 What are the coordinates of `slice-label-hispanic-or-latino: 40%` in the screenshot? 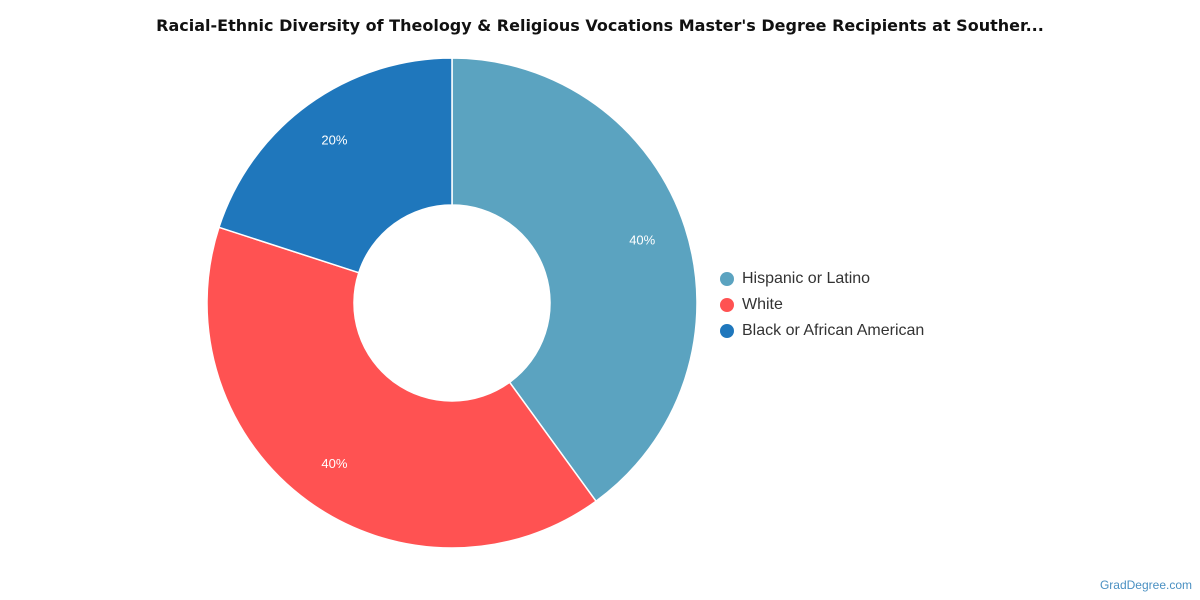 It's located at (642, 240).